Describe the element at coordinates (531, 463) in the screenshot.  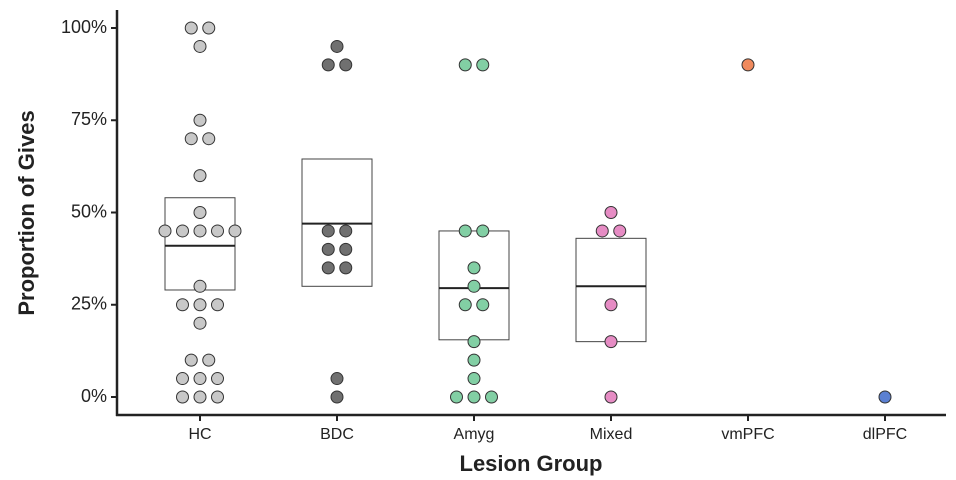
I see `x-axis-title: Lesion Group` at that location.